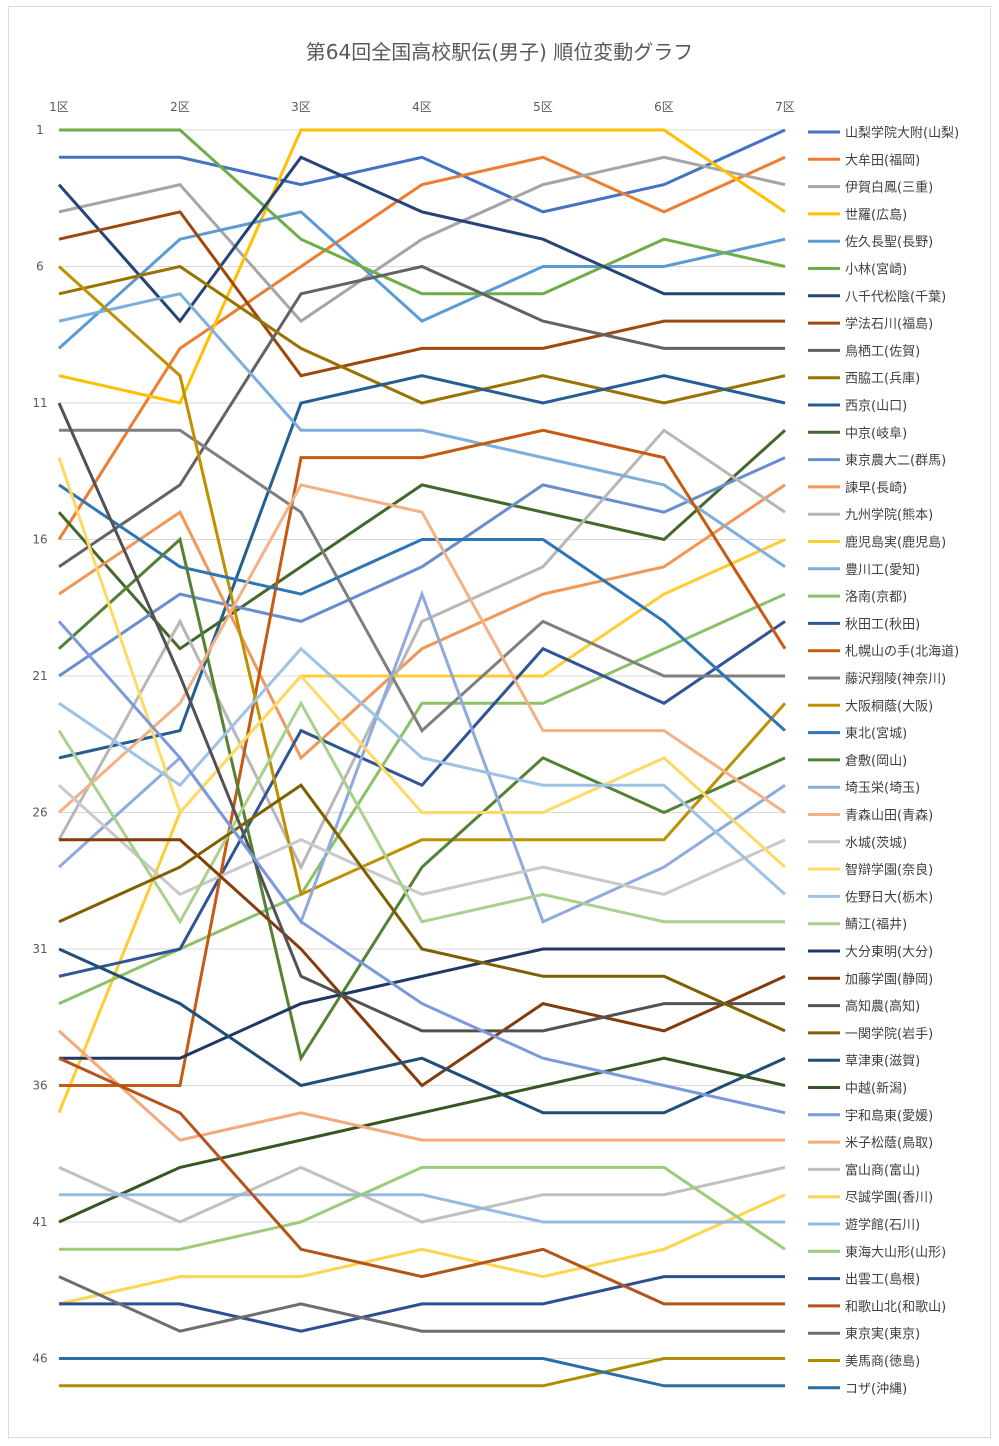  I want to click on legend-label: 和歌山北(和歌山), so click(895, 1307).